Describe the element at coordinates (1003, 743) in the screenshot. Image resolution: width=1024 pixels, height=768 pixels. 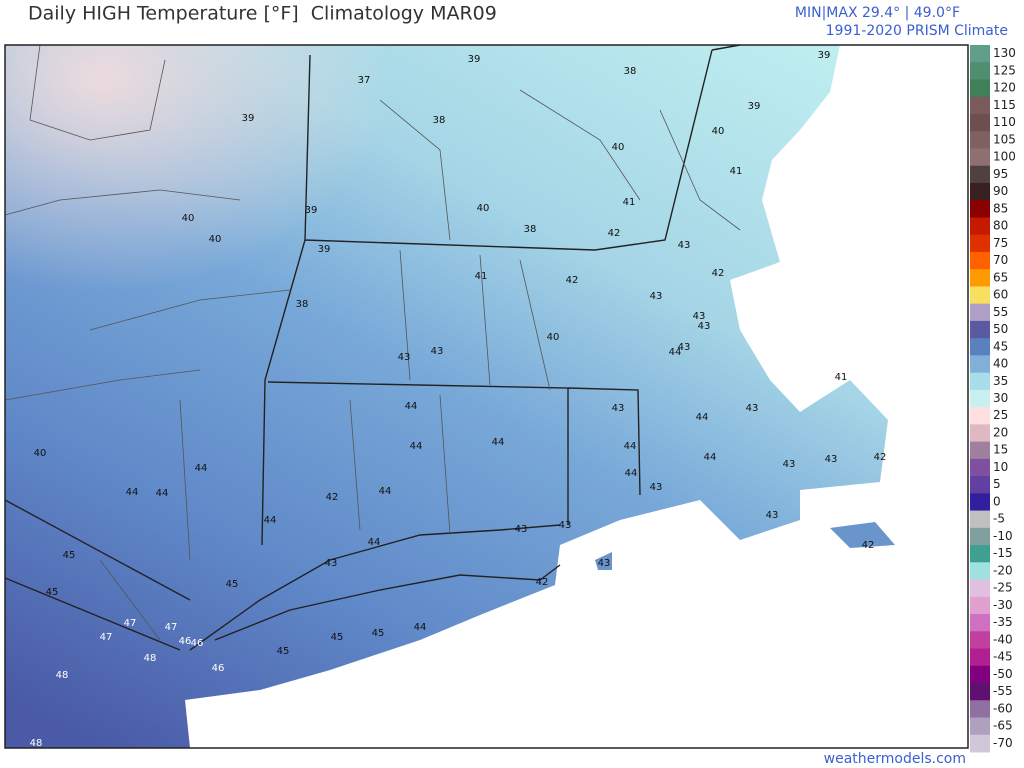
I see `colorbar-label: -70` at that location.